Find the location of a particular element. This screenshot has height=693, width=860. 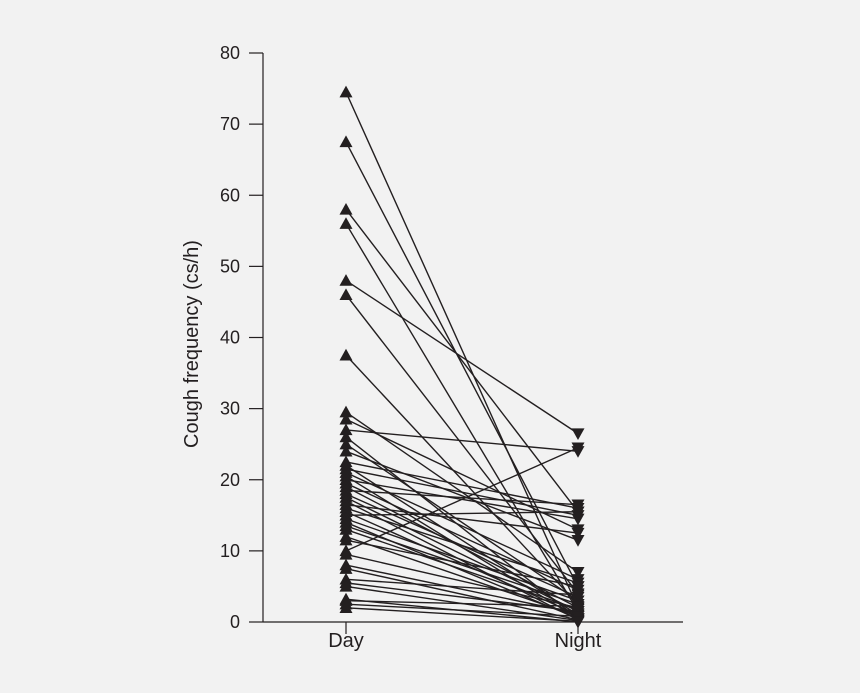

day-markers is located at coordinates (346, 349).